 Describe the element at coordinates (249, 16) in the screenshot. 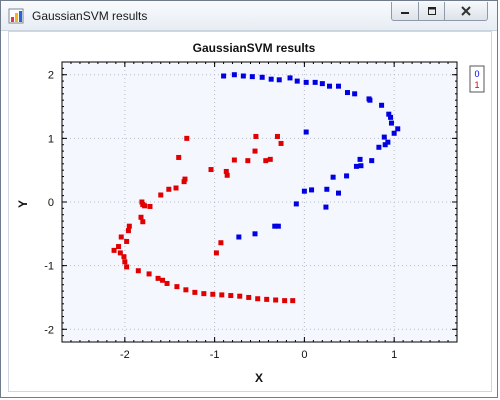

I see `title-bar: GaussianSVM results` at that location.